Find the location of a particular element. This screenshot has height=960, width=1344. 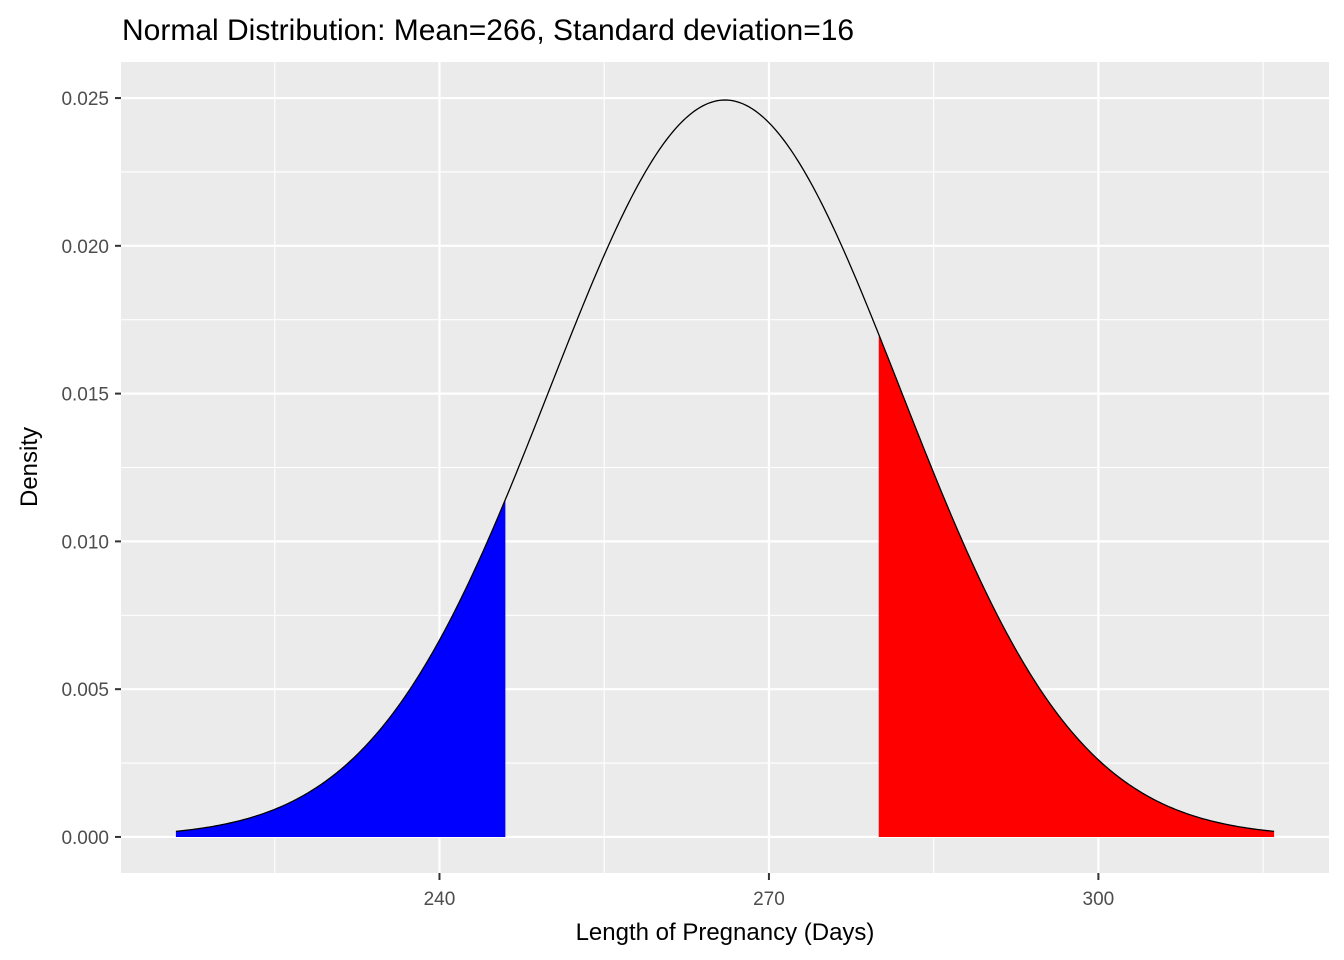

x-axis: 240 270 300 is located at coordinates (769, 891).